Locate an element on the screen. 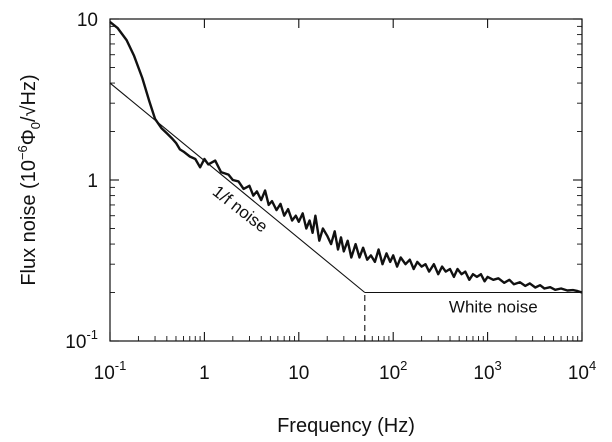 The image size is (612, 442). x-tick-label: 10³ is located at coordinates (487, 371).